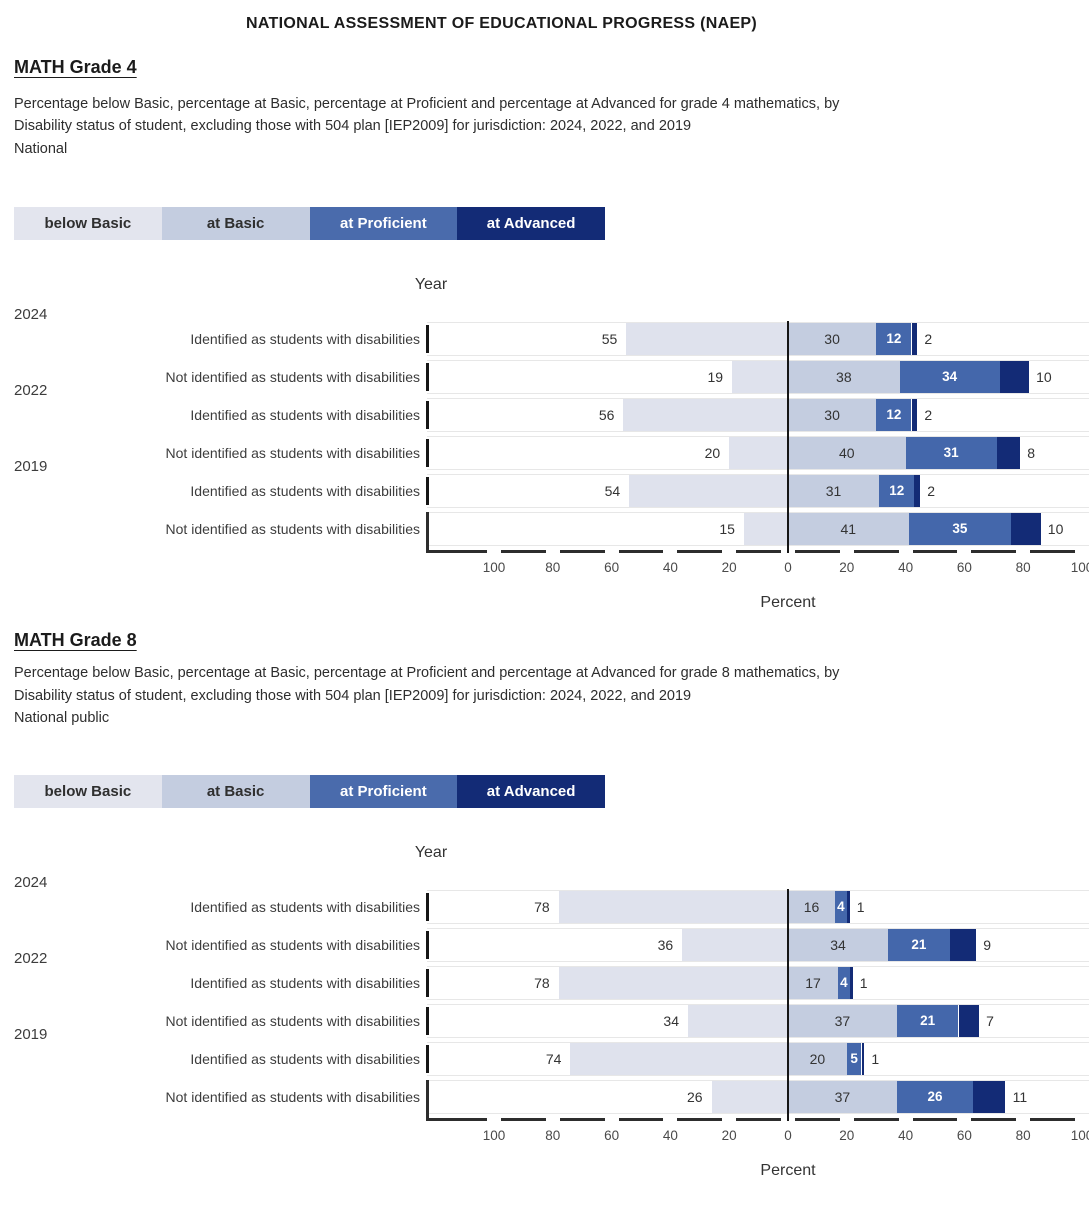 Image resolution: width=1089 pixels, height=1214 pixels. What do you see at coordinates (62, 718) in the screenshot?
I see `jurisdiction-scope: National public` at bounding box center [62, 718].